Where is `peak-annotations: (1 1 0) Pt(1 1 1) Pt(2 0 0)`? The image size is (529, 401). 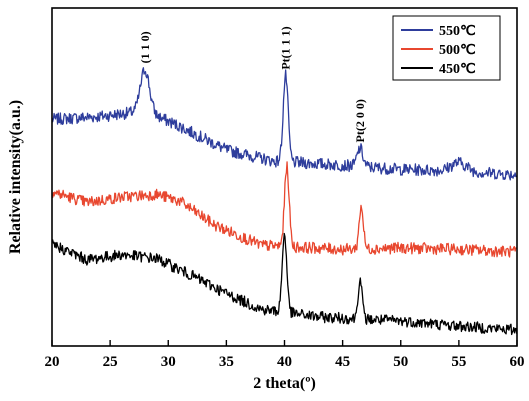 peak-annotations: (1 1 0) Pt(1 1 1) Pt(2 0 0) is located at coordinates (252, 84).